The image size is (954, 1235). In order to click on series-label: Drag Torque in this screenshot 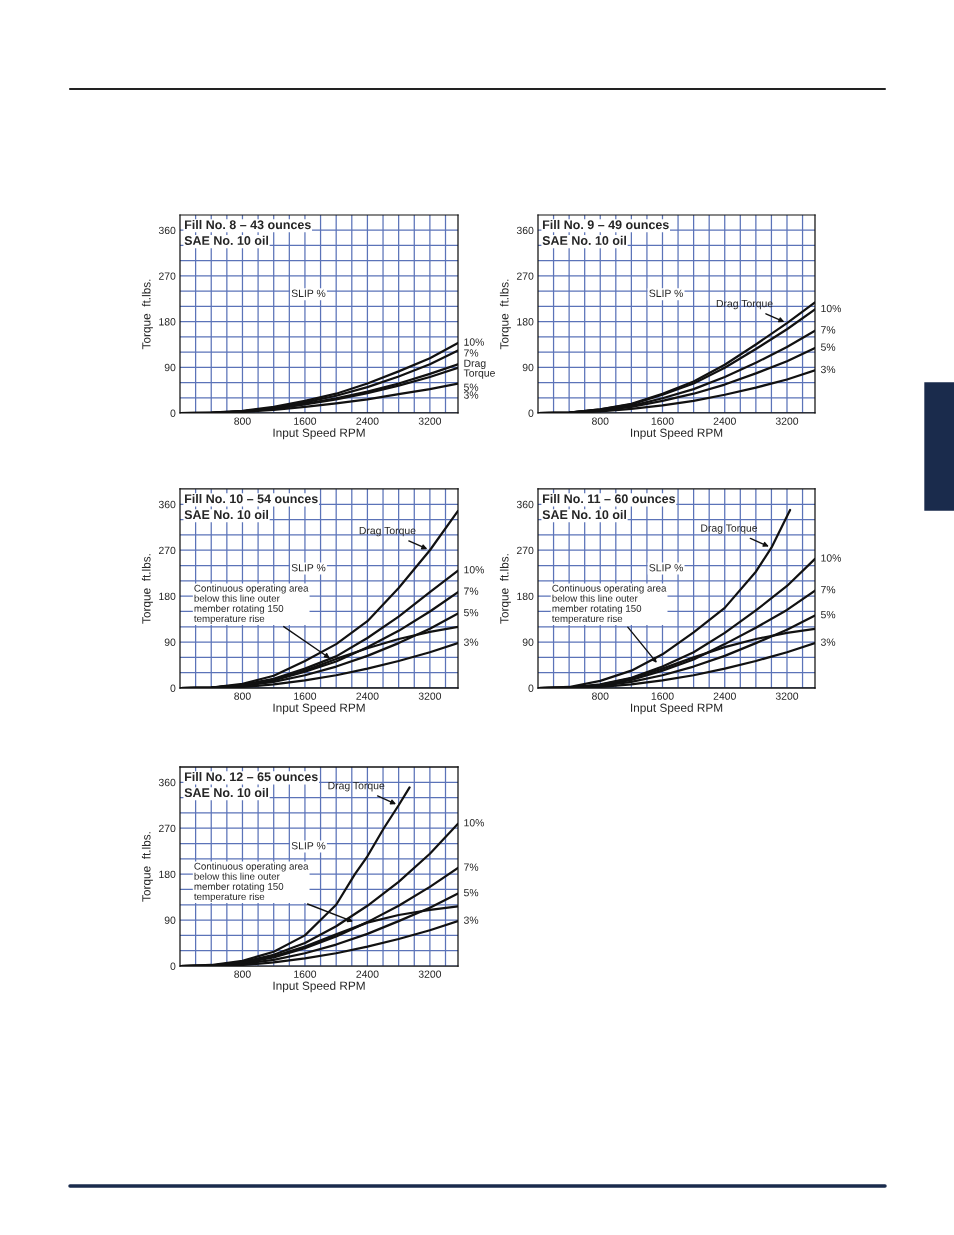, I will do `click(479, 369)`.